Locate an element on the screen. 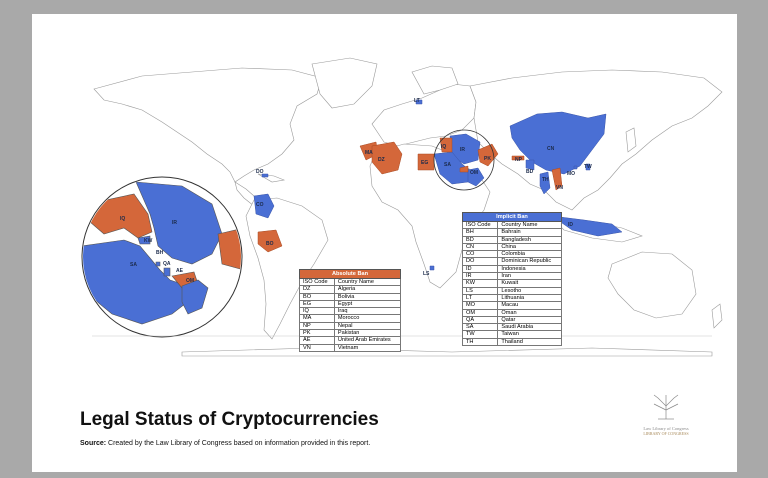 The image size is (768, 478). absolute-ban-regions is located at coordinates (410, 195).